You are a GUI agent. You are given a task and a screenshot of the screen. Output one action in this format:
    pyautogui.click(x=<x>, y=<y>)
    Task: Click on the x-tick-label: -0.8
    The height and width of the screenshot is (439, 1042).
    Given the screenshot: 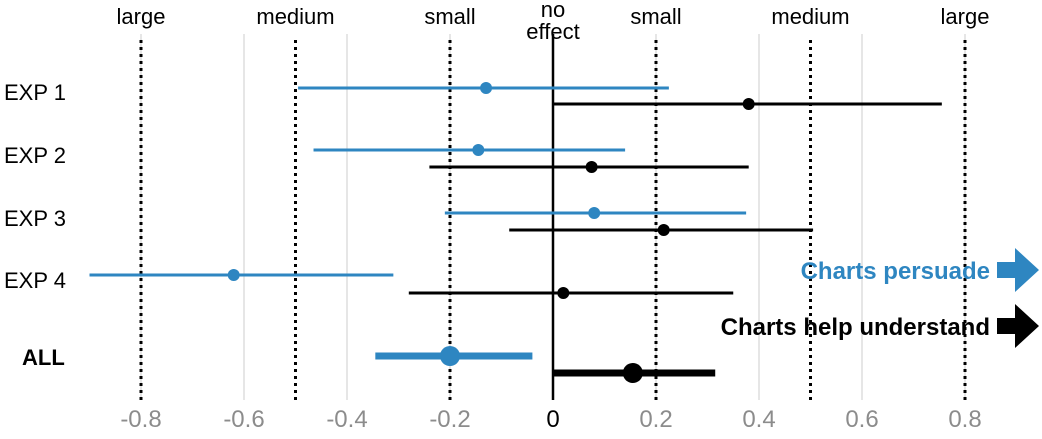 What is the action you would take?
    pyautogui.click(x=140, y=419)
    